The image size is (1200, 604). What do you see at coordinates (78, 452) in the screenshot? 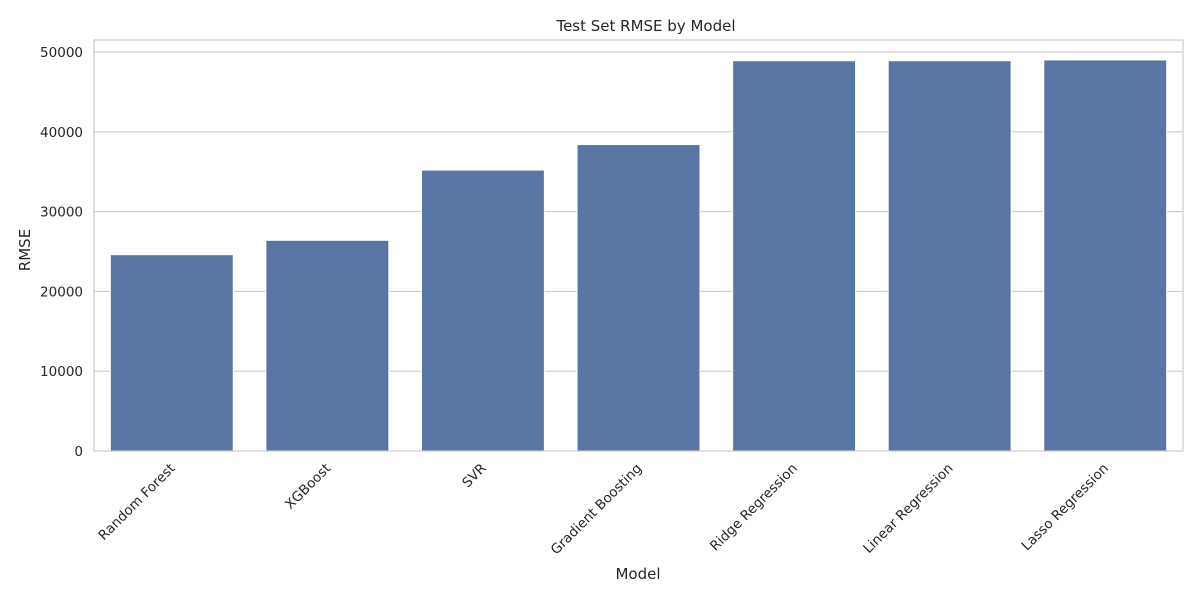
I see `y-tick-label-0: 0` at bounding box center [78, 452].